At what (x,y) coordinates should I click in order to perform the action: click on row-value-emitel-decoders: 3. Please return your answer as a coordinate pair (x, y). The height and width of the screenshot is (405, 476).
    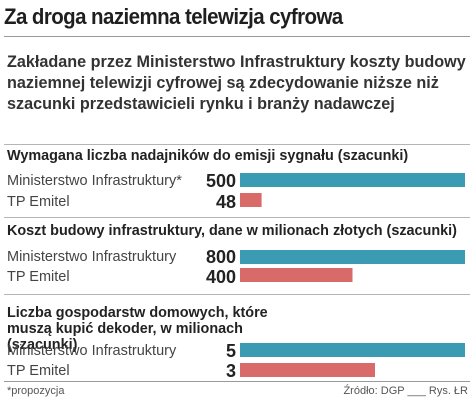
    Looking at the image, I should click on (230, 371).